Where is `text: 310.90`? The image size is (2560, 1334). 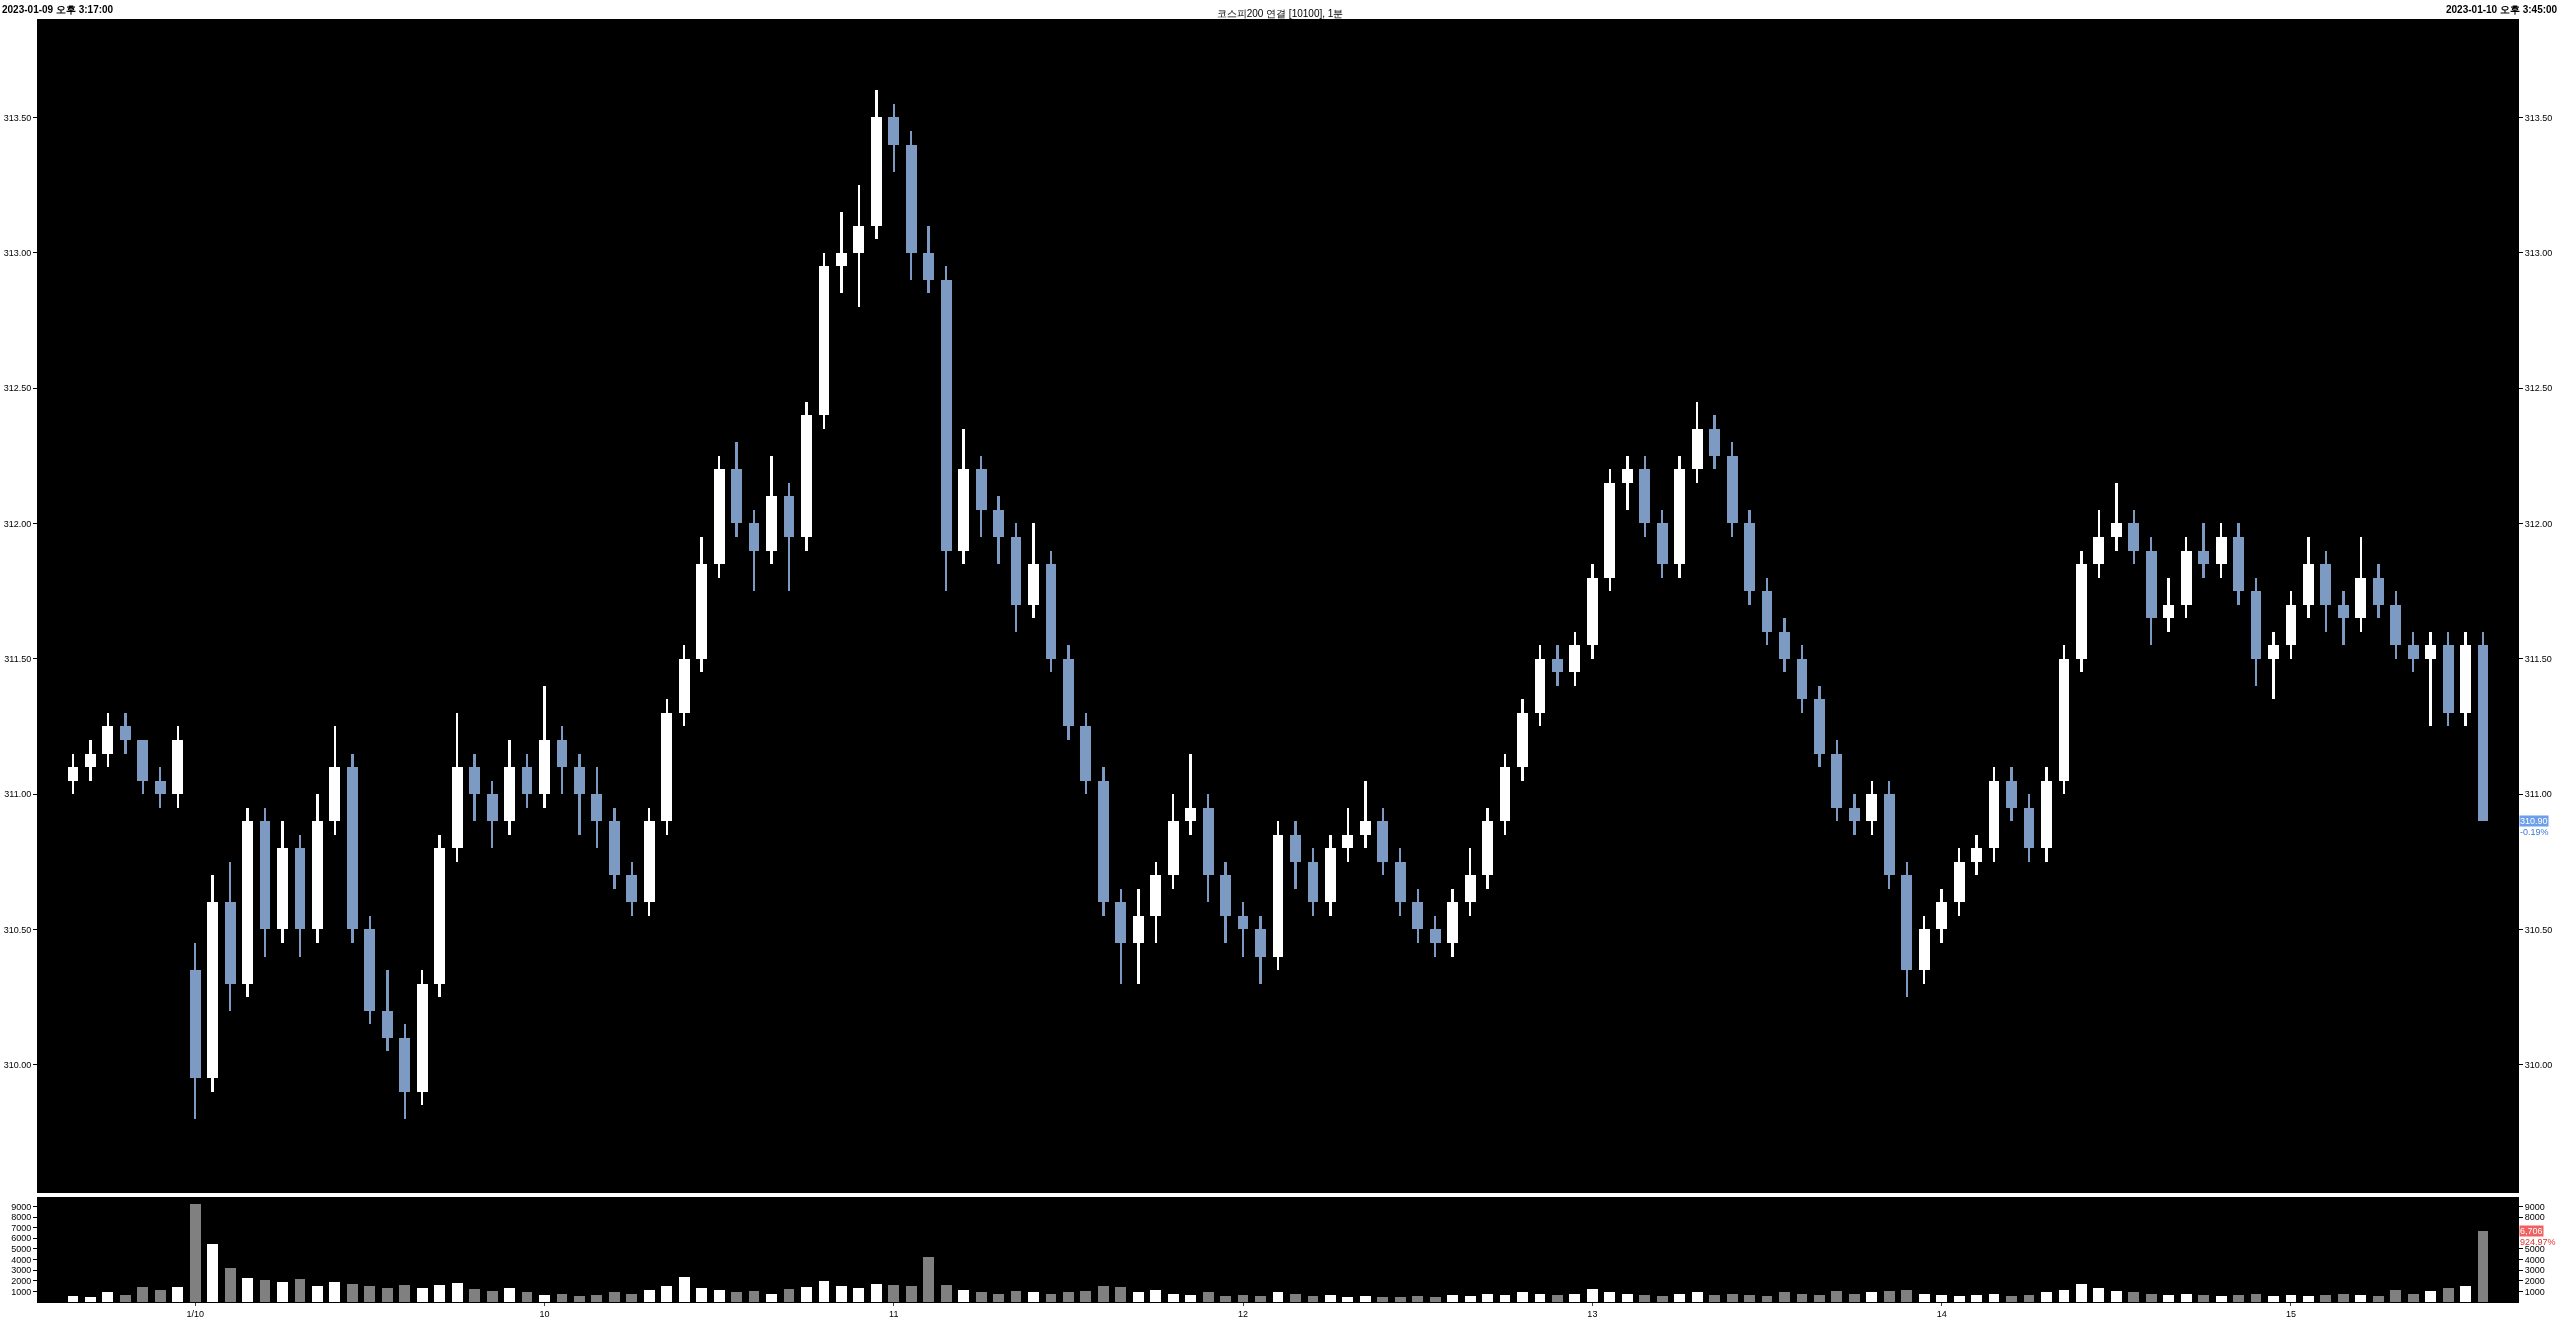
text: 310.90 is located at coordinates (2534, 821).